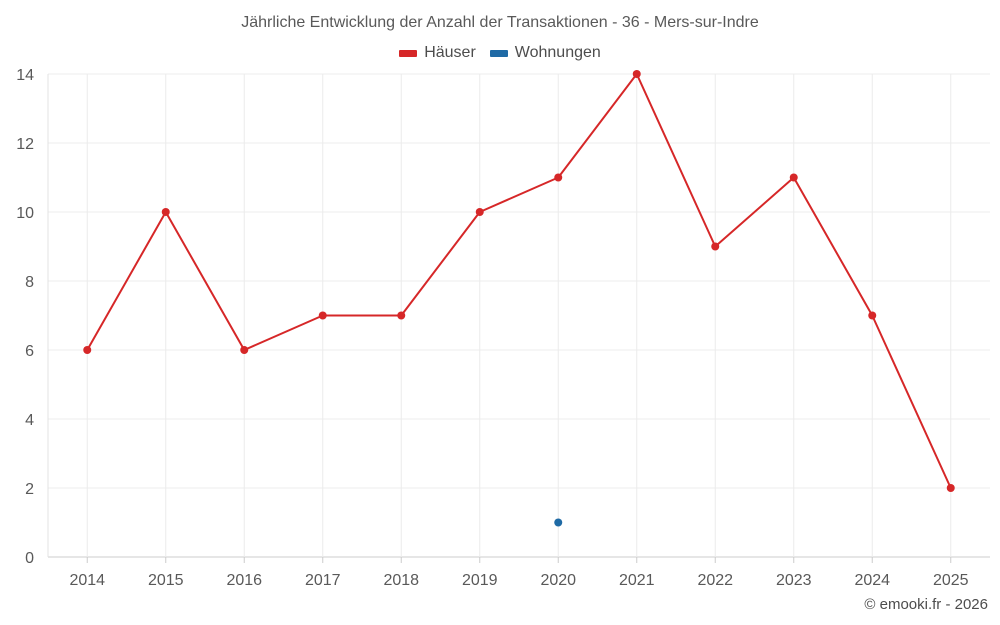 This screenshot has height=625, width=1000. What do you see at coordinates (872, 580) in the screenshot?
I see `x-tick-label: 2024` at bounding box center [872, 580].